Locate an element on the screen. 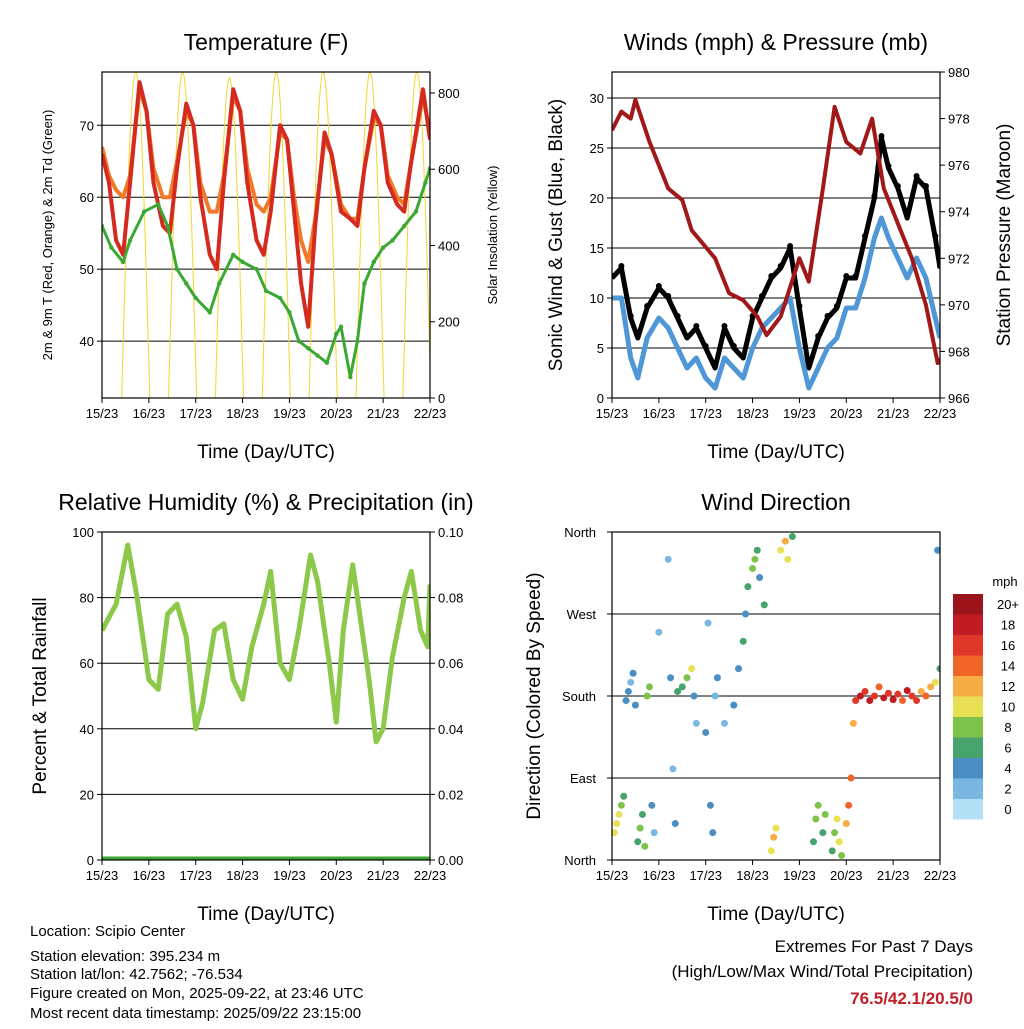 The image size is (1024, 1029). y-tick-label: 100 is located at coordinates (83, 532).